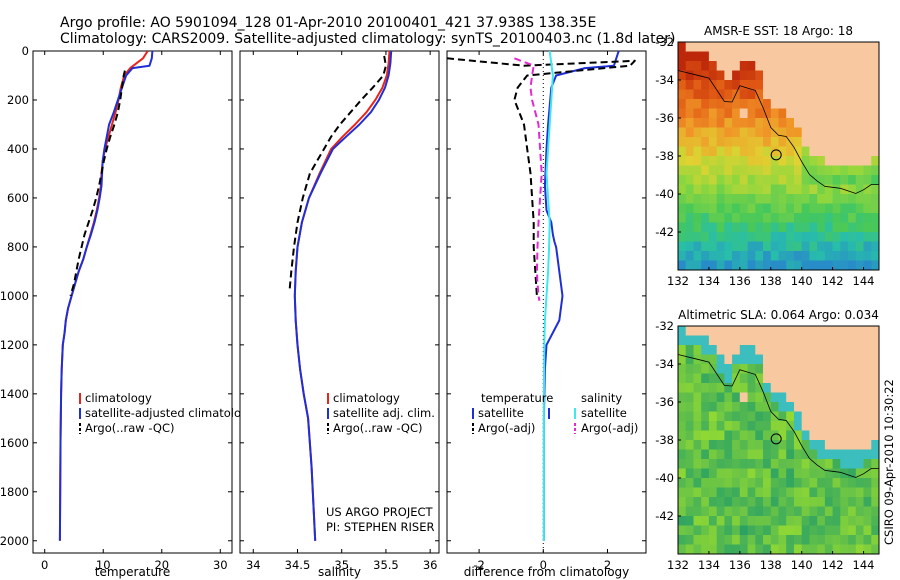 Image resolution: width=900 pixels, height=580 pixels. What do you see at coordinates (340, 296) in the screenshot?
I see `salinity-series-group` at bounding box center [340, 296].